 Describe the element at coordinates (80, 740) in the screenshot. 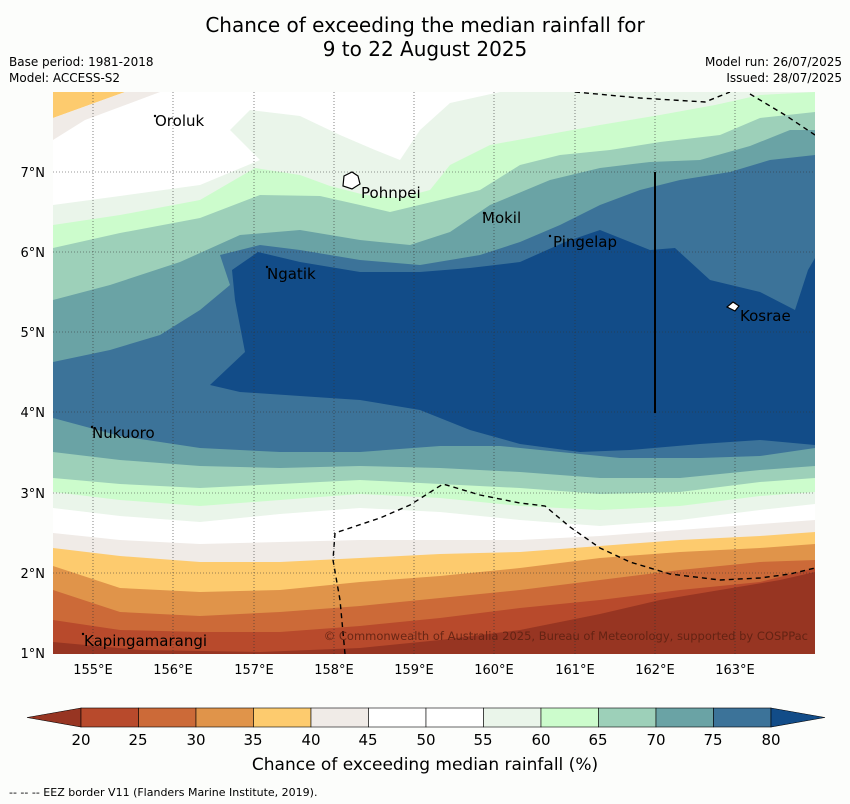

I see `colorbar-tick: 20` at that location.